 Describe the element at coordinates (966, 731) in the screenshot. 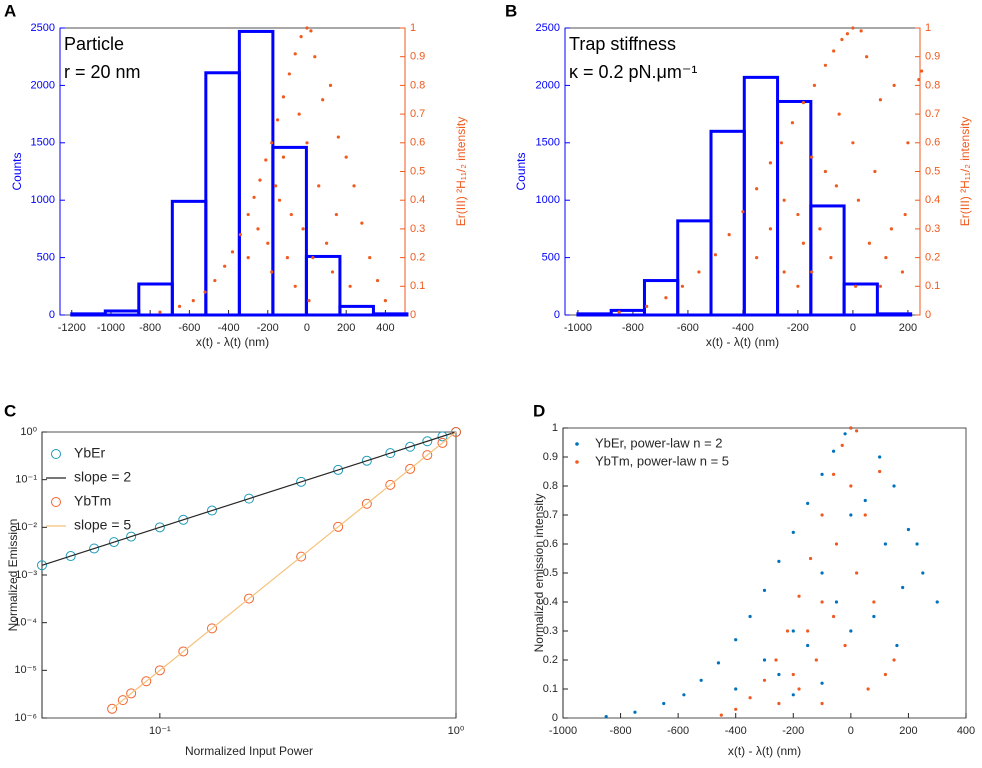

I see `x-tick-label: 400` at that location.